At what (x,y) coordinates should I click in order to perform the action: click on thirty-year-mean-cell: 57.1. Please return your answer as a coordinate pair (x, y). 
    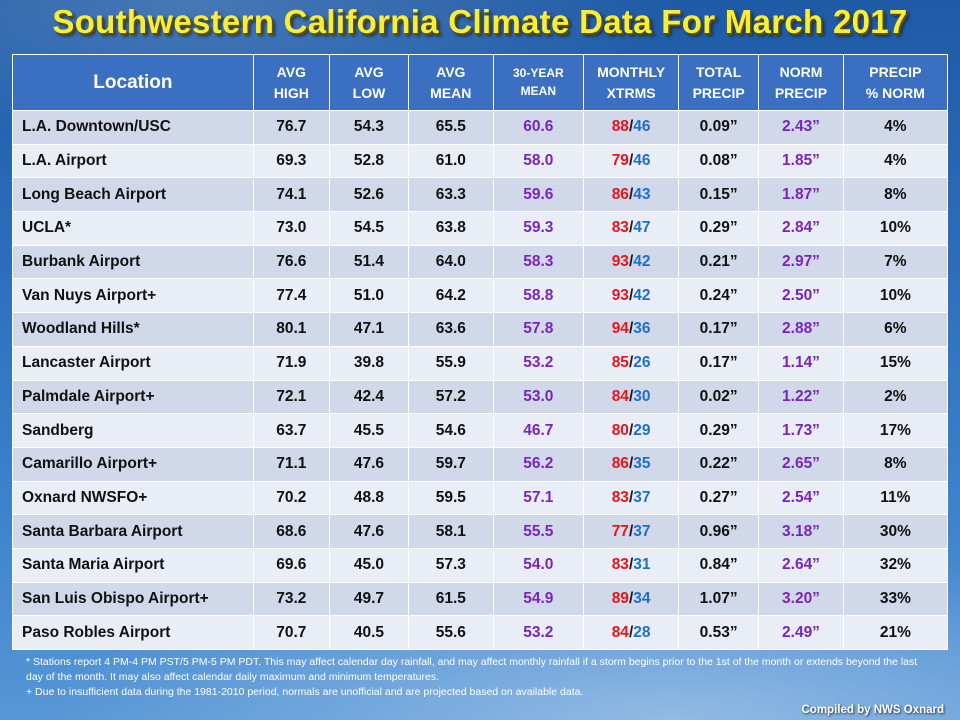
    Looking at the image, I should click on (538, 498).